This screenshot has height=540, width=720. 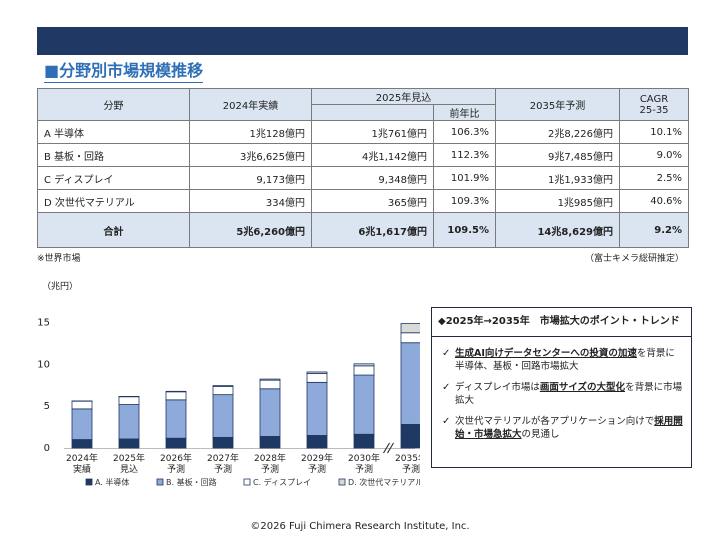 I want to click on x-tick-label: 2028年, so click(x=270, y=458).